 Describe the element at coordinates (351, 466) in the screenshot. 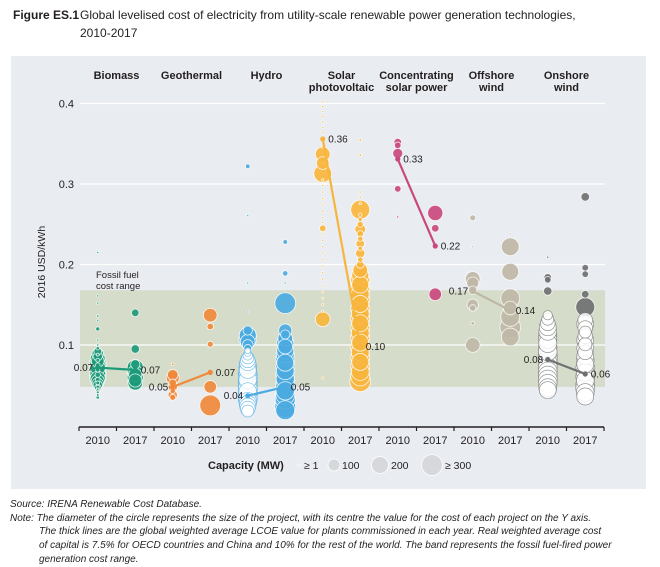

I see `legend-item-label: 100` at that location.